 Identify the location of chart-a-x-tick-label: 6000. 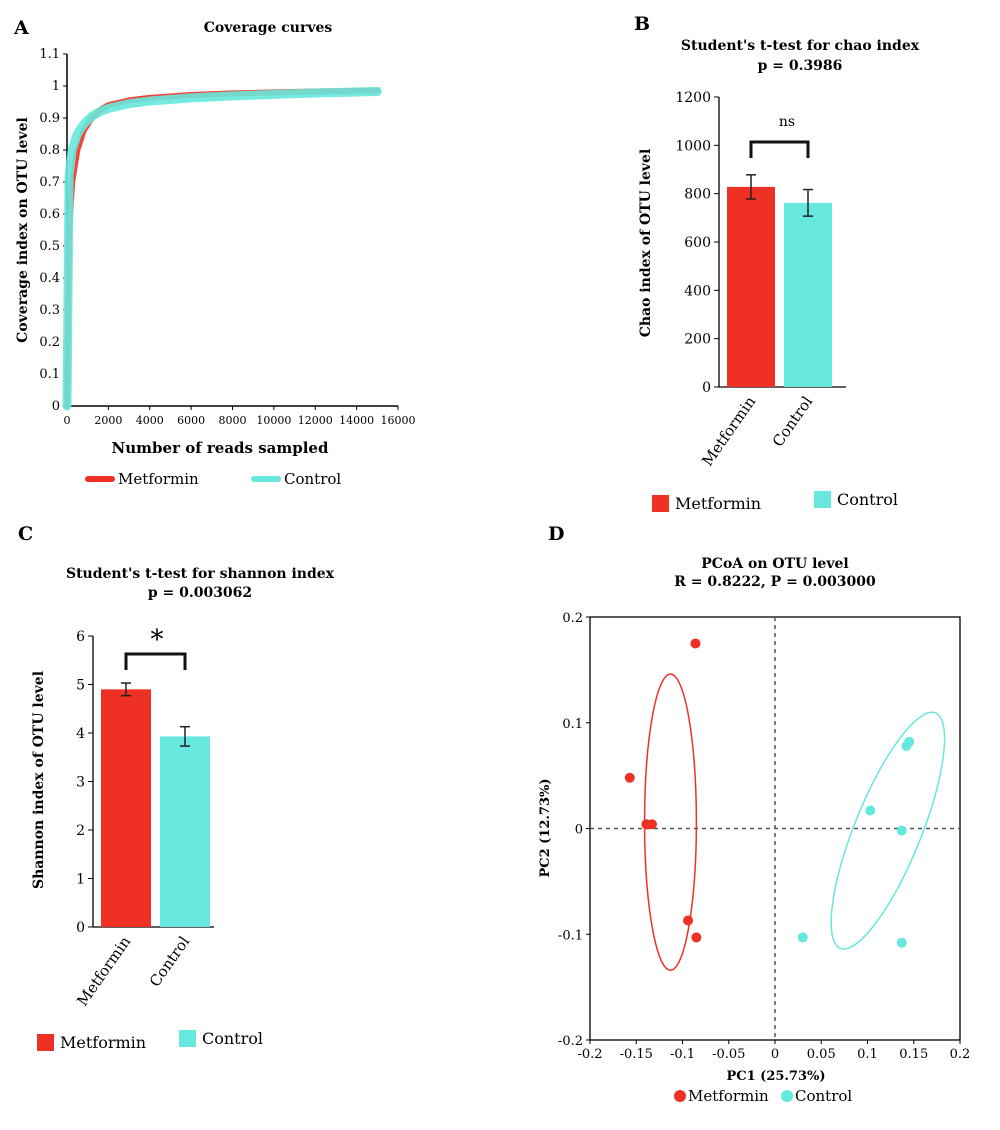
(191, 420).